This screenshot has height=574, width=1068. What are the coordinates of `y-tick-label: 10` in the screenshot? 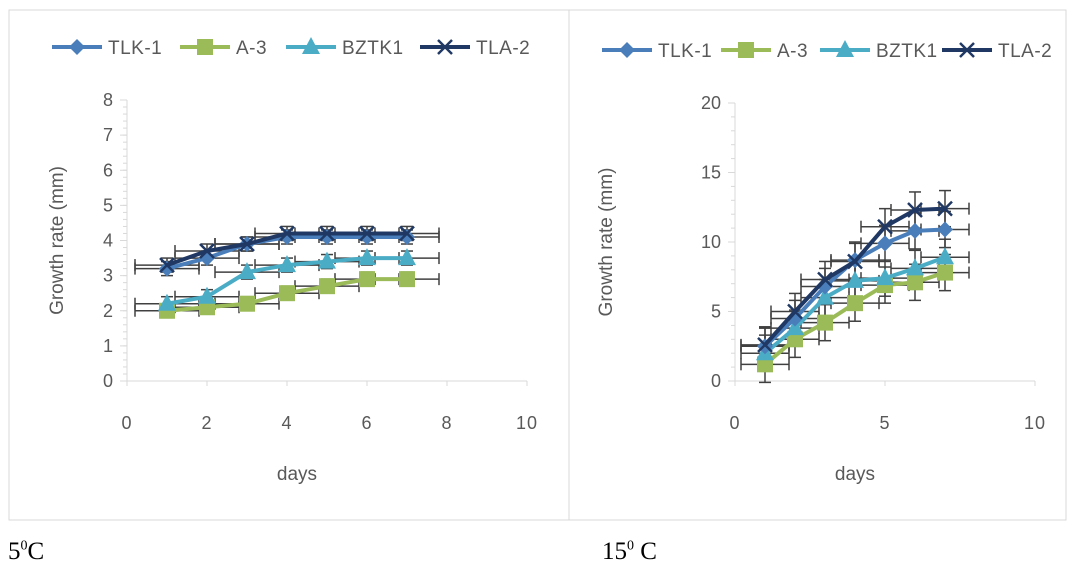 It's located at (711, 242).